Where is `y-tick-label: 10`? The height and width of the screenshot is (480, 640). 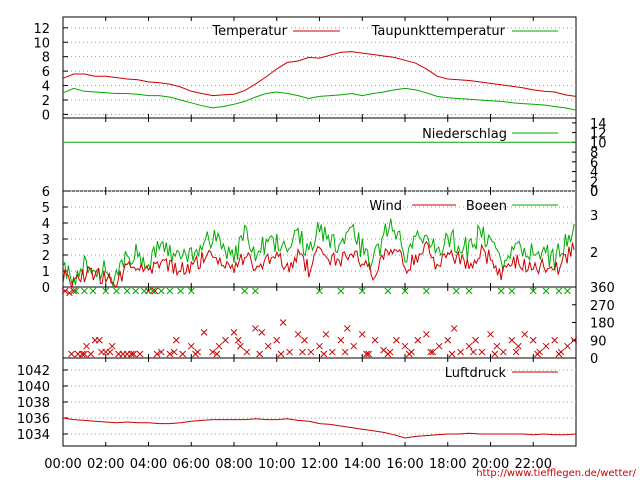
y-tick-label: 10 is located at coordinates (41, 43).